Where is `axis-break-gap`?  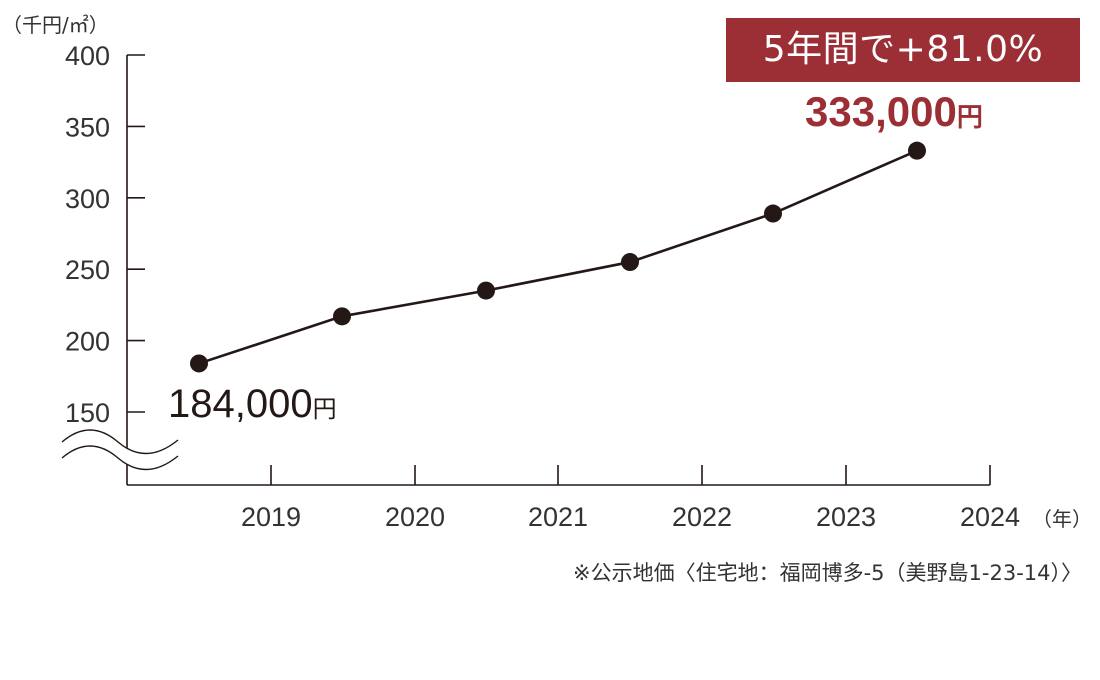
axis-break-gap is located at coordinates (120, 450).